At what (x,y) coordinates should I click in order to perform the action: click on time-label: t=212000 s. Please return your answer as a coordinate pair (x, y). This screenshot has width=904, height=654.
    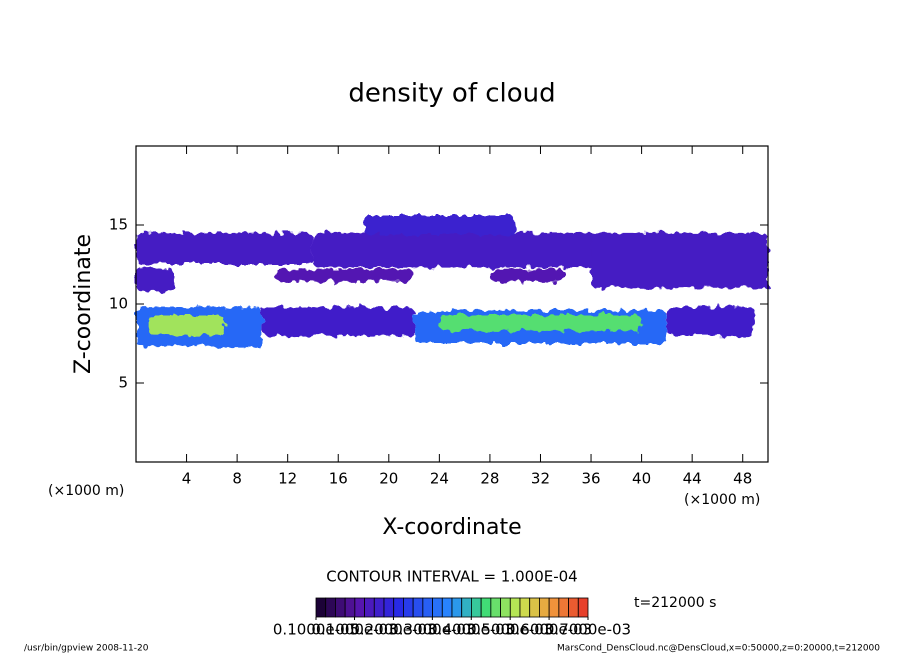
    Looking at the image, I should click on (675, 603).